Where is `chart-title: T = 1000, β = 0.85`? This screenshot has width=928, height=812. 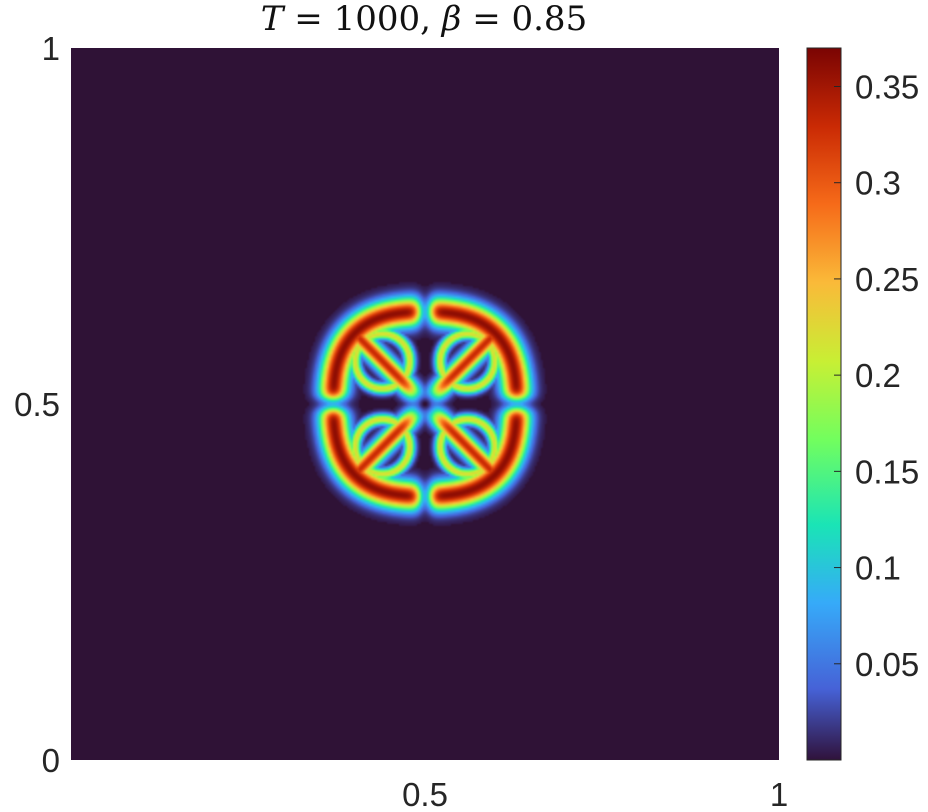 chart-title: T = 1000, β = 0.85 is located at coordinates (424, 19).